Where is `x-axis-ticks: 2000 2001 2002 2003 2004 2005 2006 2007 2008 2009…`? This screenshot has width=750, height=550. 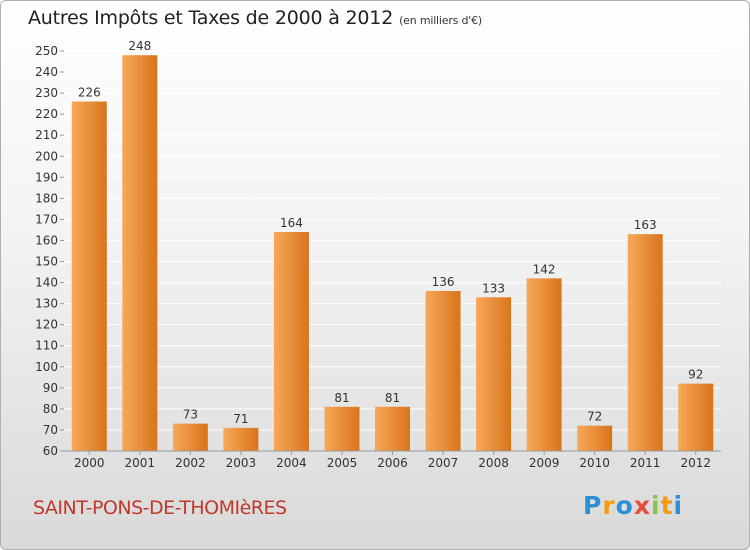 x-axis-ticks: 2000 2001 2002 2003 2004 2005 2006 2007 2008 2009… is located at coordinates (392, 460).